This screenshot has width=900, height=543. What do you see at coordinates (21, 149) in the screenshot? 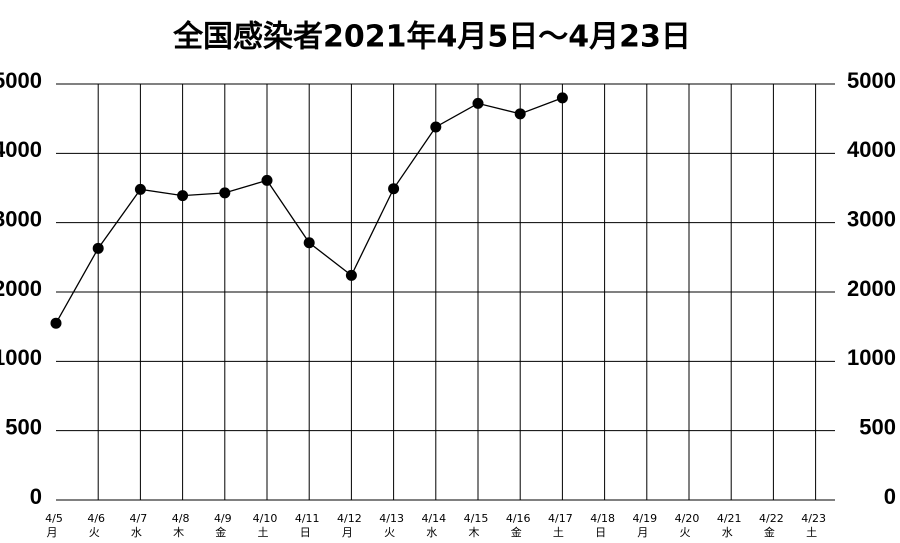
I see `y-tick-label: 4000` at bounding box center [21, 149].